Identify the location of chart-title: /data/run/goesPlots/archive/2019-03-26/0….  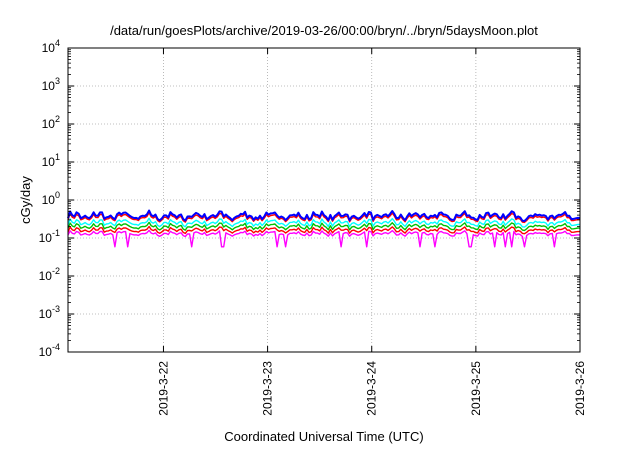
(324, 30).